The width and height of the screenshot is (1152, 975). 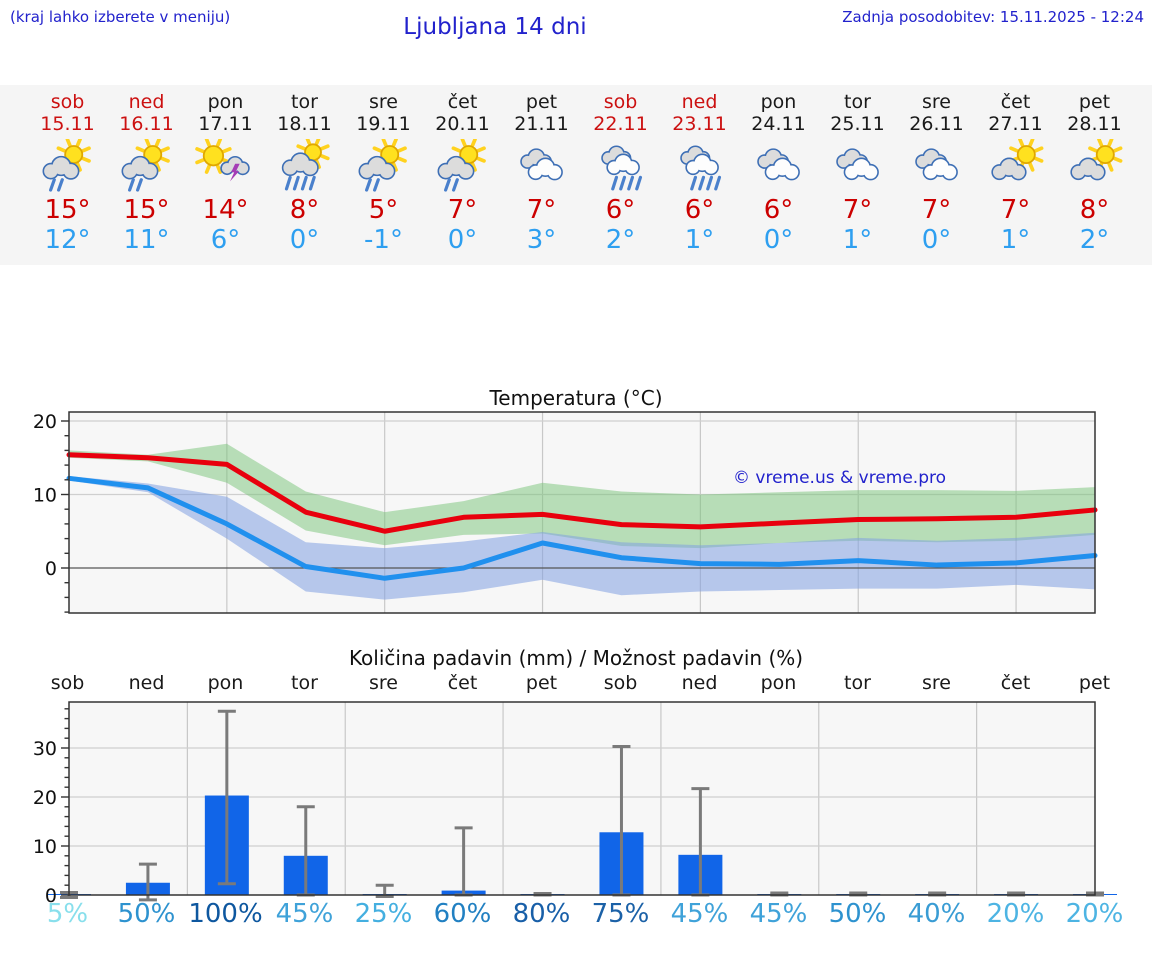 What do you see at coordinates (67, 102) in the screenshot?
I see `day-name: sob` at bounding box center [67, 102].